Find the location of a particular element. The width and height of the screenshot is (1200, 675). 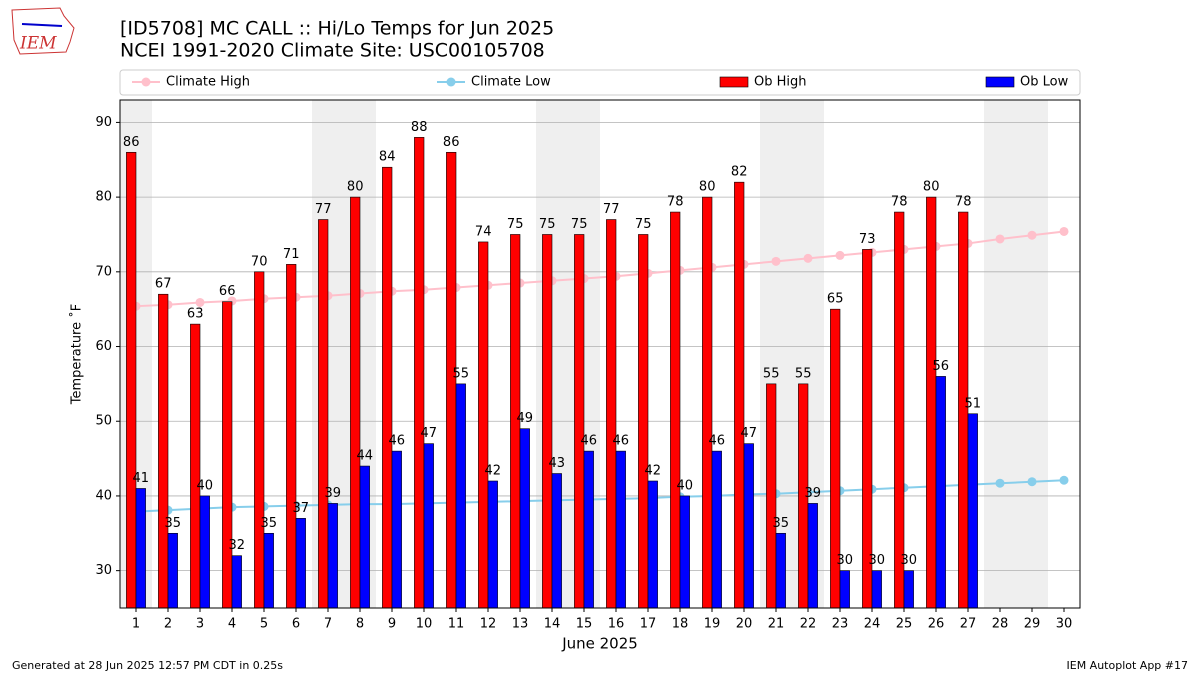

bar-value-label: 56 is located at coordinates (941, 366).